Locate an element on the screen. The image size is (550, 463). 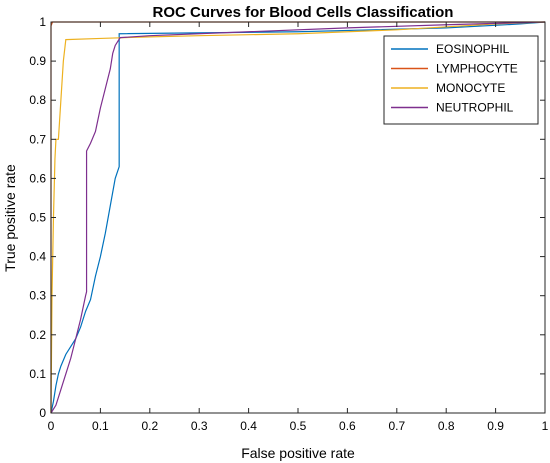
x-tick-label: 1 is located at coordinates (545, 426).